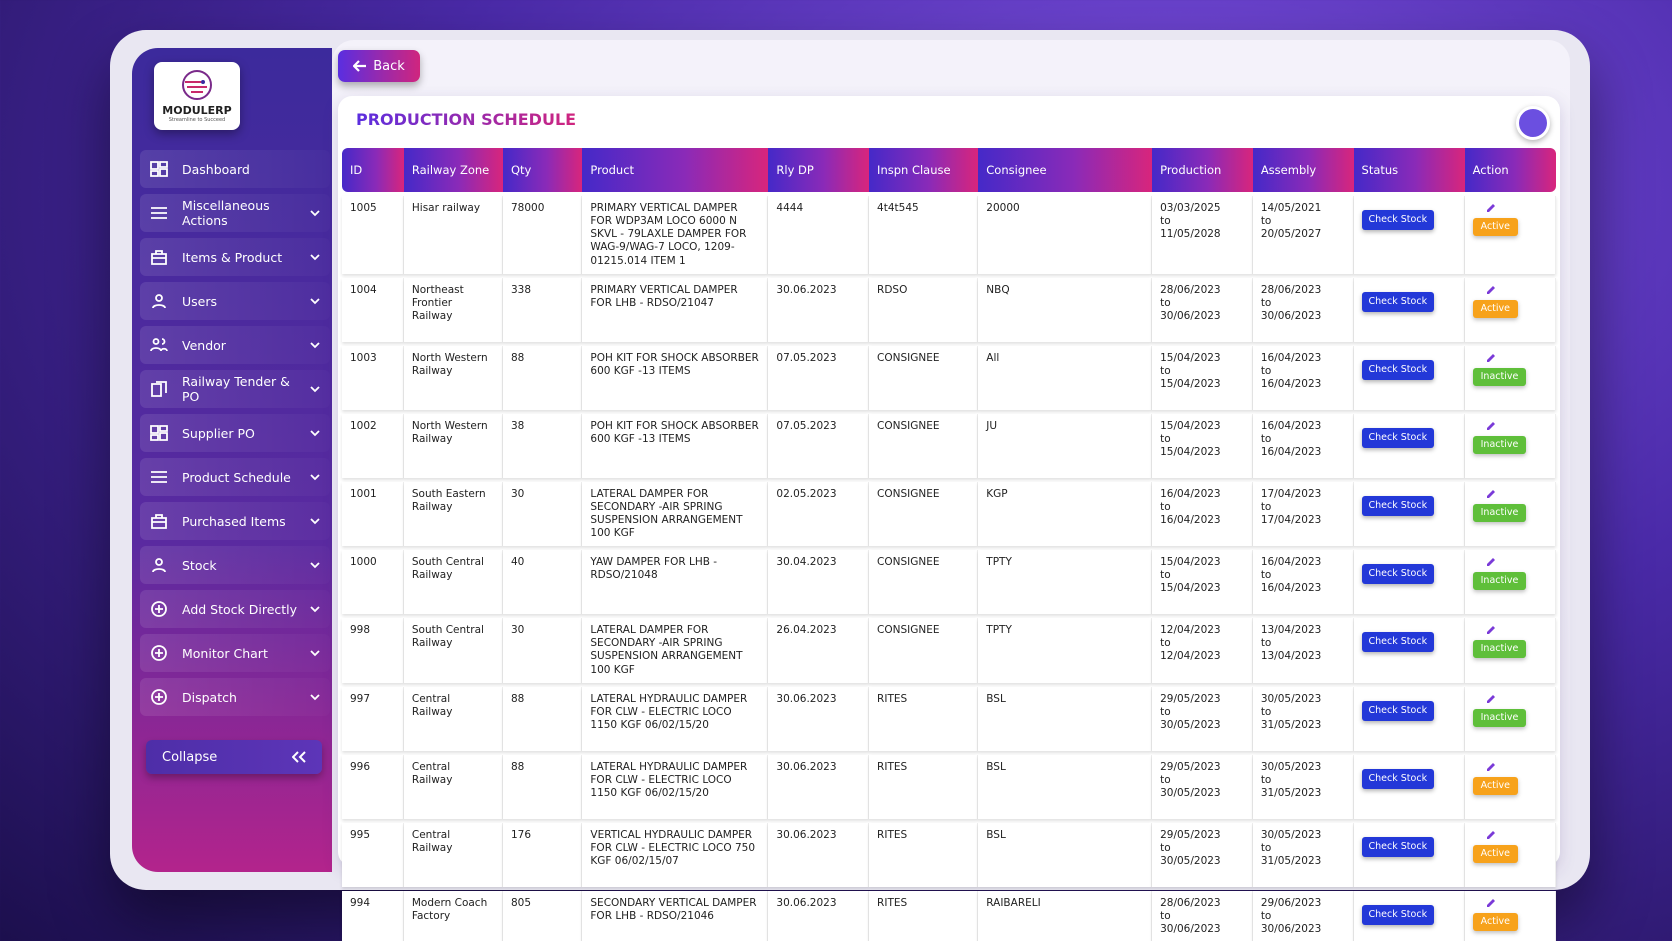 This screenshot has width=1672, height=941. I want to click on nav-item: Add Stock Directly, so click(235, 609).